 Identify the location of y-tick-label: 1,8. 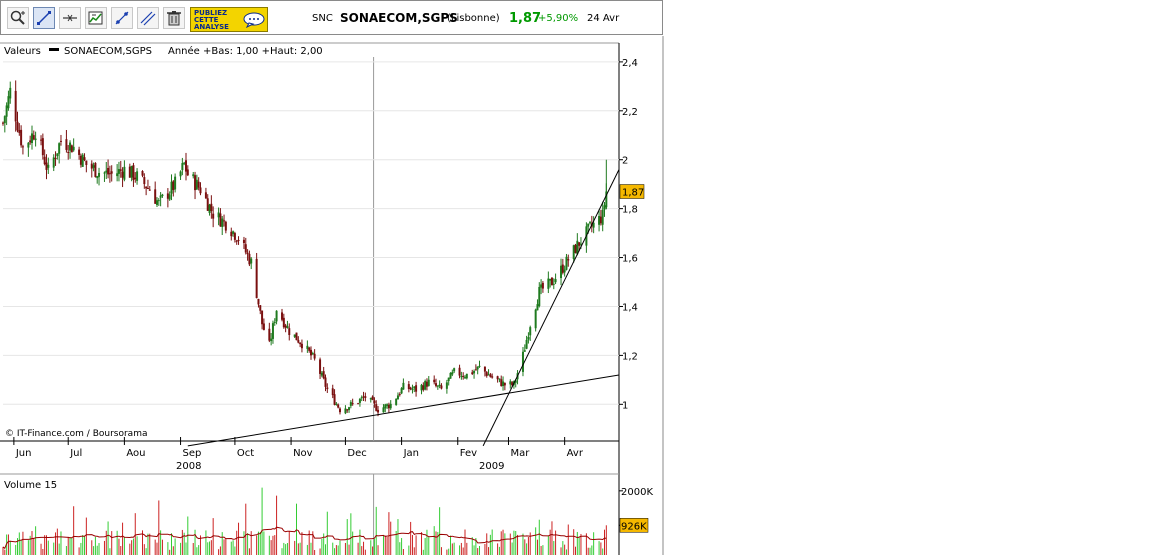
(630, 210).